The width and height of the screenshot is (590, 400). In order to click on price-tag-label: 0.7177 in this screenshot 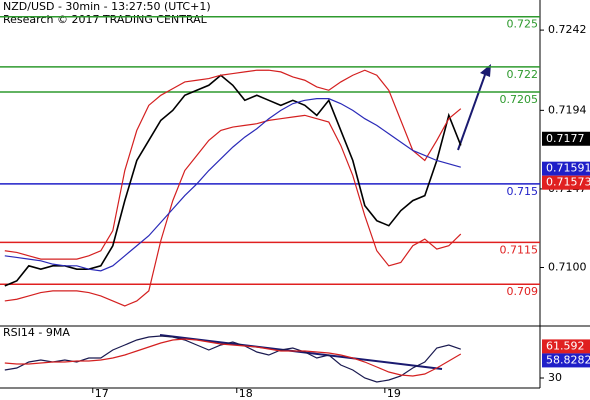, I will do `click(565, 138)`.